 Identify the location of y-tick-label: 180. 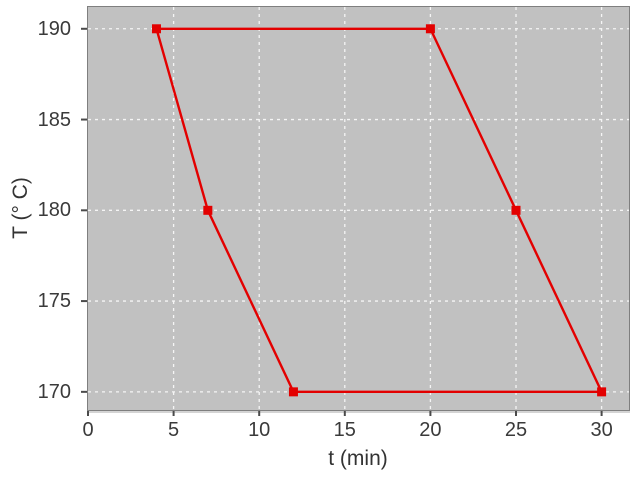
(54, 210).